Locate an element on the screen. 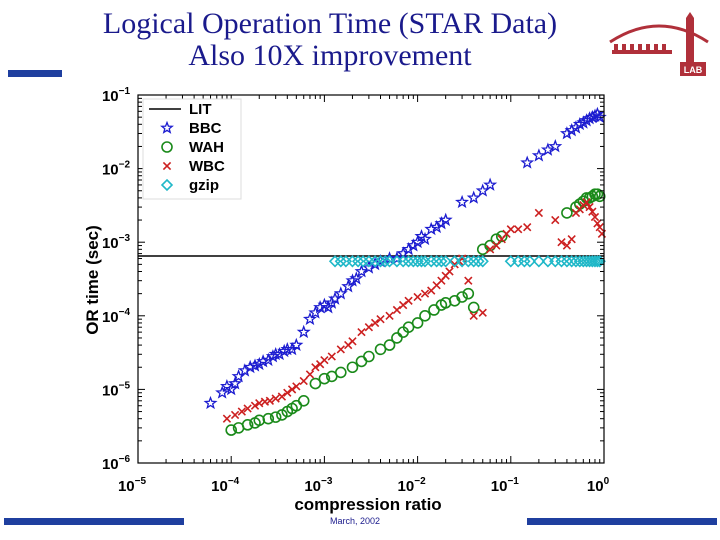  slide-title-line2: Also 10X improvement is located at coordinates (330, 55).